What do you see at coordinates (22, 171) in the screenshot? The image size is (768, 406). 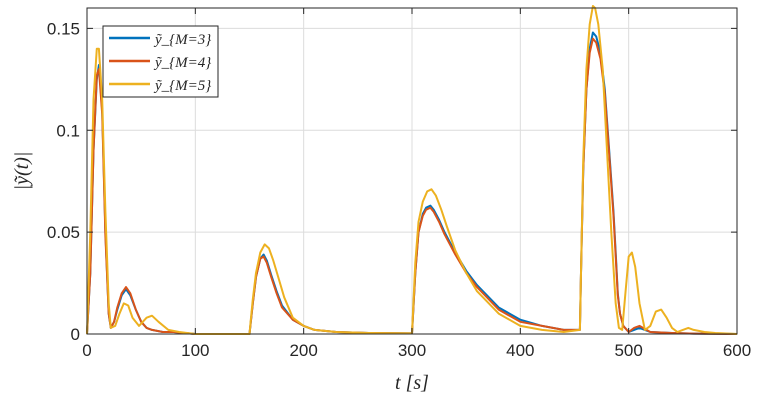 I see `y-axis-label: |ỹ(t)|` at bounding box center [22, 171].